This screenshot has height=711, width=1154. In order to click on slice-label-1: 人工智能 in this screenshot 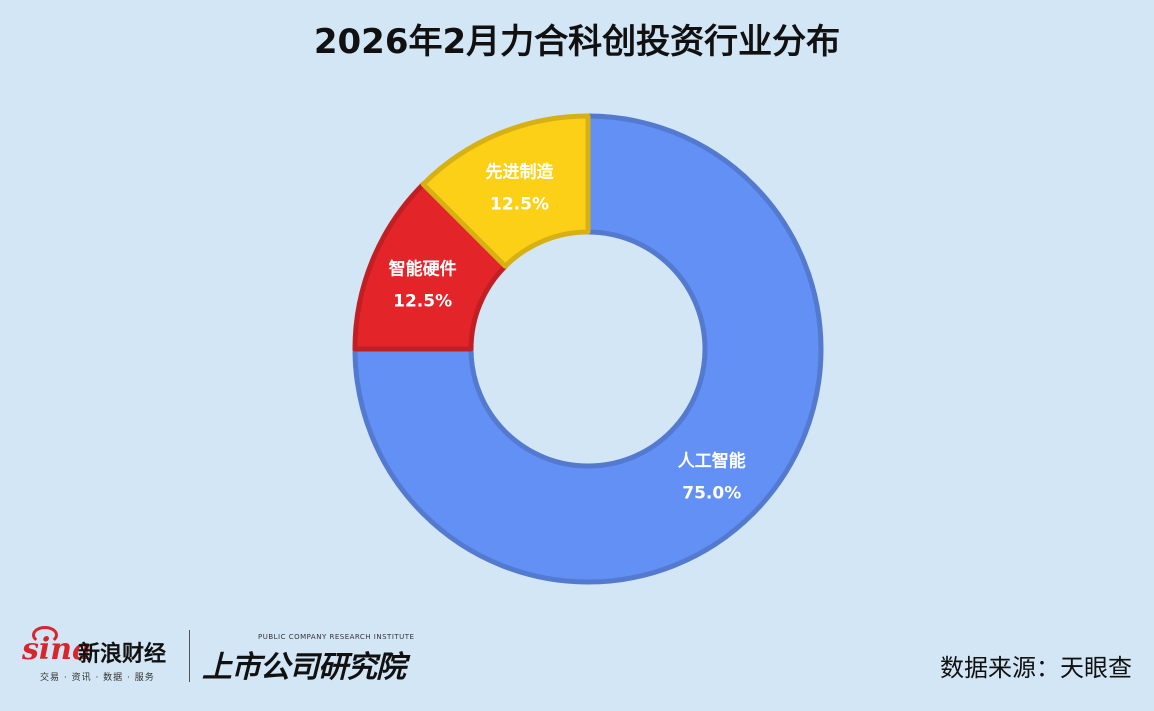, I will do `click(712, 461)`.